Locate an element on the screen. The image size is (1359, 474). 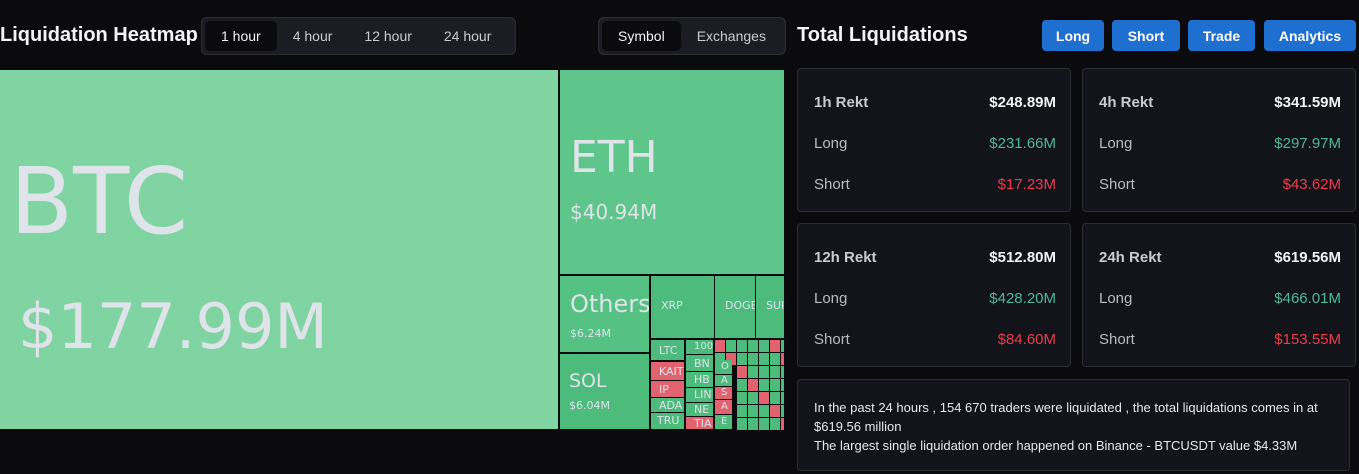
view-tab: Exchanges is located at coordinates (731, 36).